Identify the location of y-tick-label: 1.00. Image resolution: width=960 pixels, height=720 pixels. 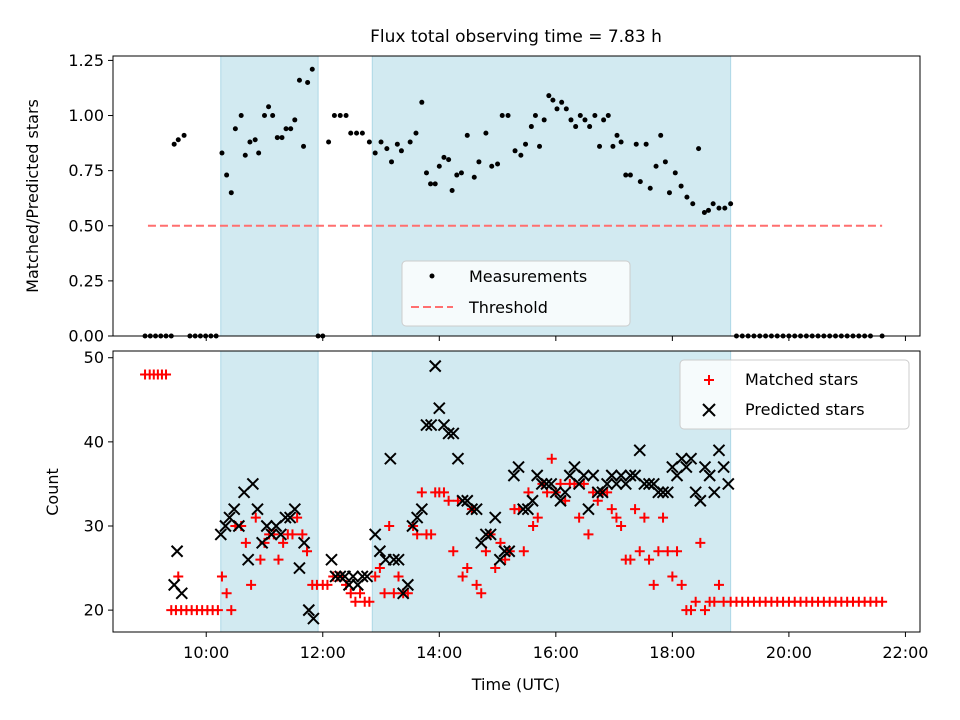
(86, 115).